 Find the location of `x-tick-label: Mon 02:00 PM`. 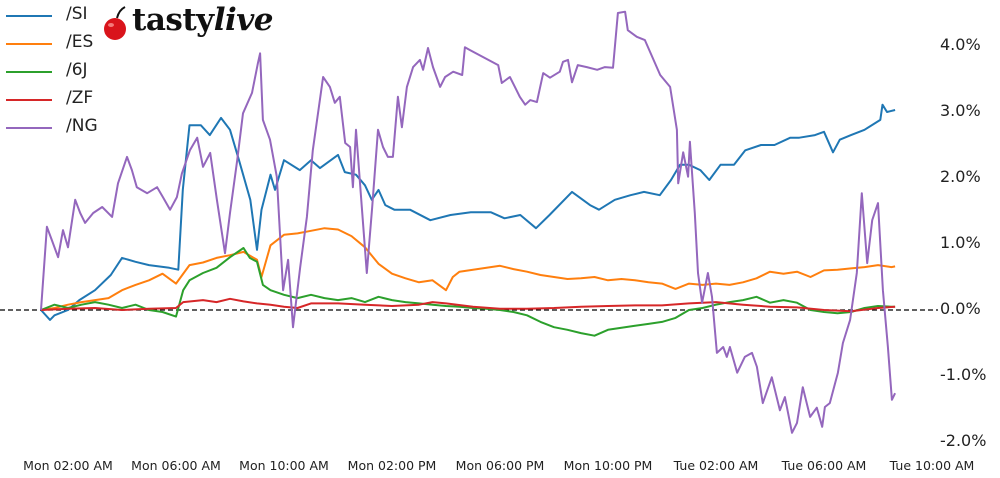

x-tick-label: Mon 02:00 PM is located at coordinates (392, 465).